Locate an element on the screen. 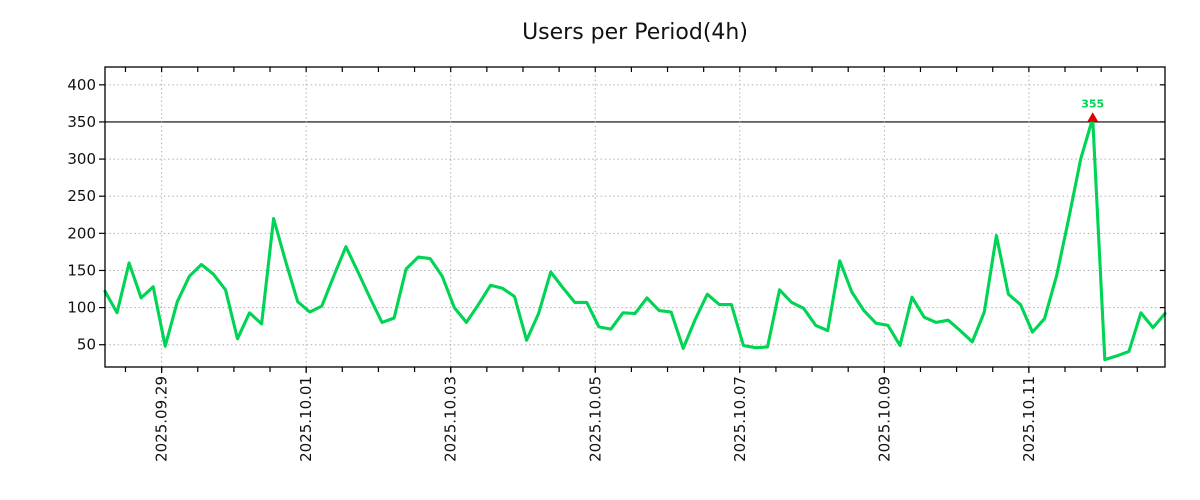  x-tick-label: 2025.10.03 is located at coordinates (451, 419).